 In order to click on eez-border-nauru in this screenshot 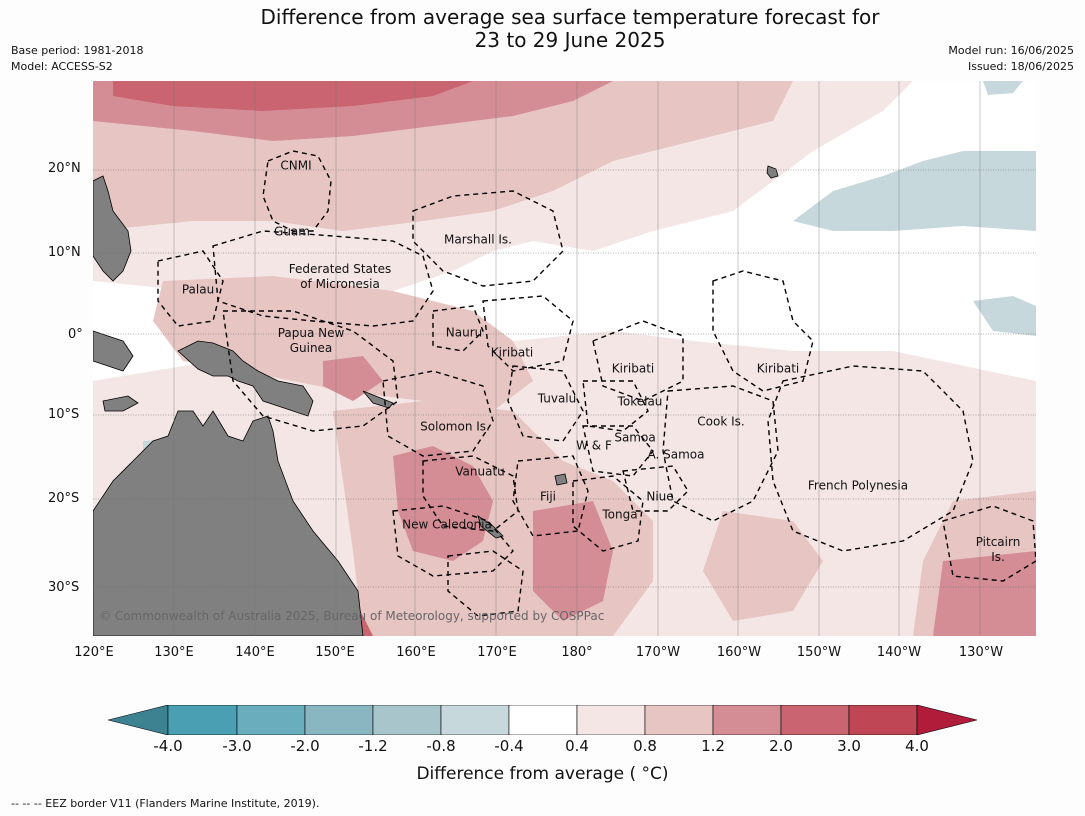, I will do `click(458, 328)`.